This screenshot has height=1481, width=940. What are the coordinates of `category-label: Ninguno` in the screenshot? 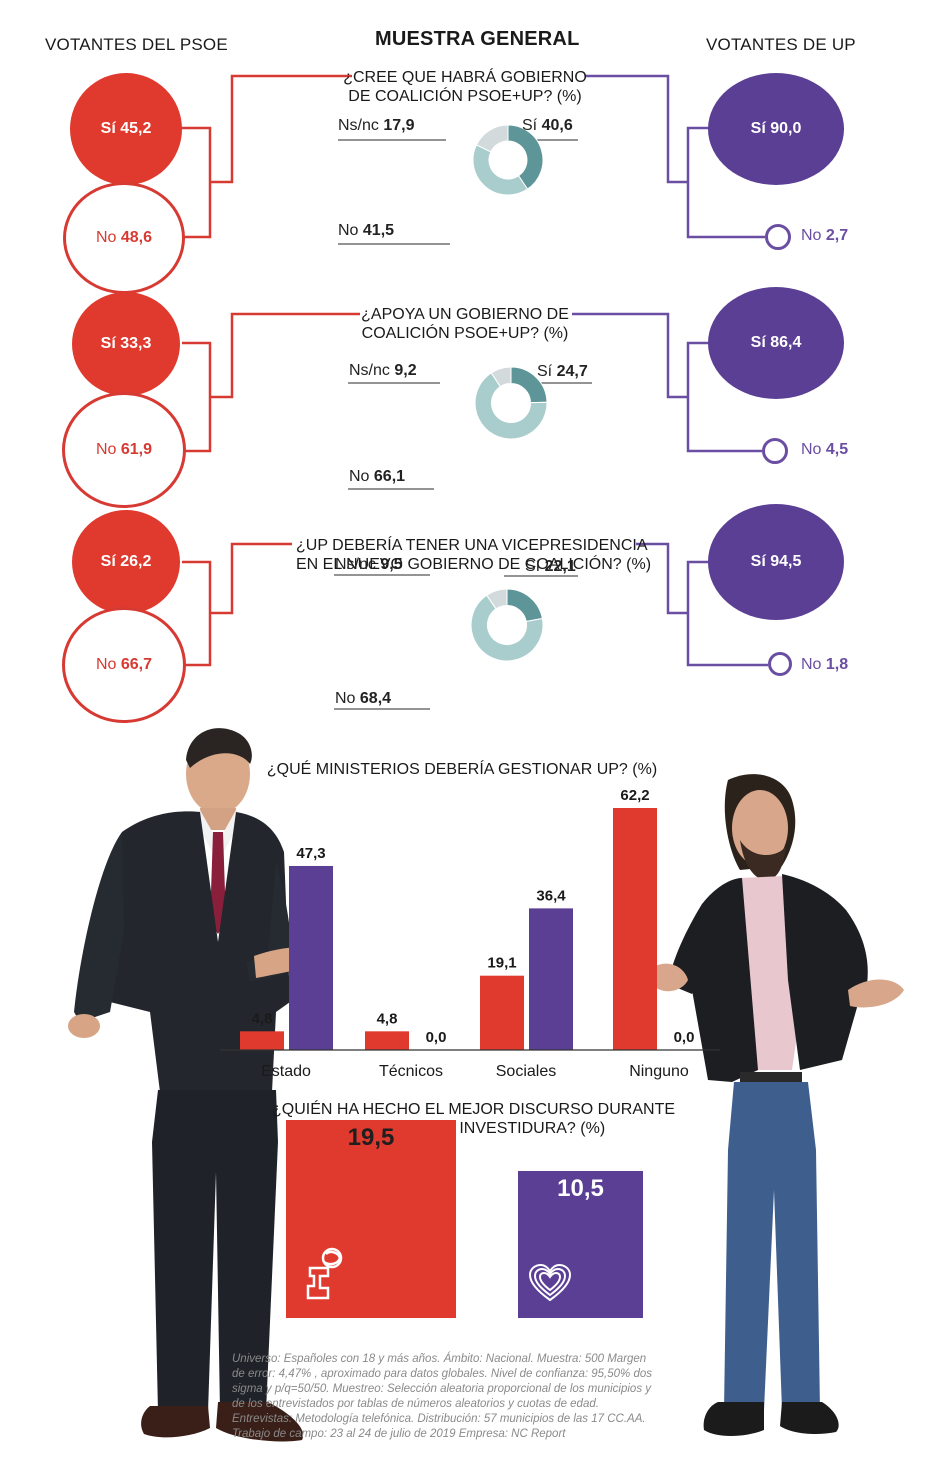 It's located at (659, 1071).